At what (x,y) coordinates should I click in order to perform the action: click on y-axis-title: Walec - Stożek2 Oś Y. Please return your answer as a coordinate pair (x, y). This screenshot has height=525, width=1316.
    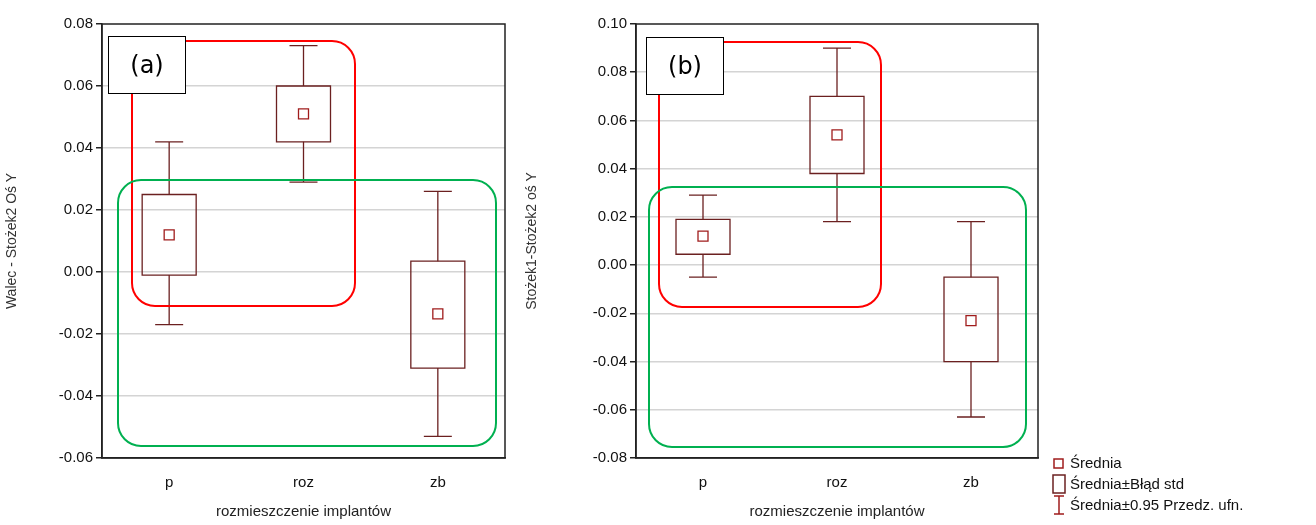
    Looking at the image, I should click on (11, 241).